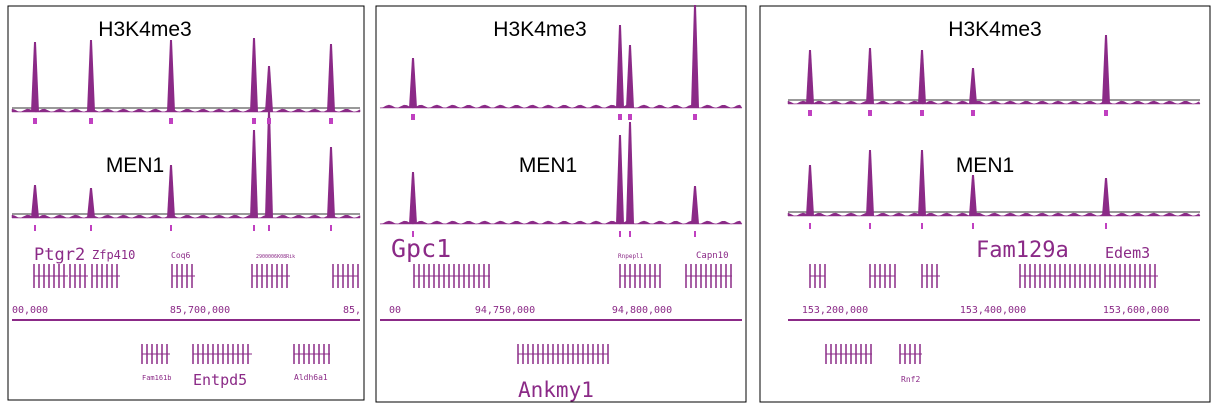 The width and height of the screenshot is (1221, 409). Describe the element at coordinates (642, 310) in the screenshot. I see `coord-label: 94,800,000` at that location.